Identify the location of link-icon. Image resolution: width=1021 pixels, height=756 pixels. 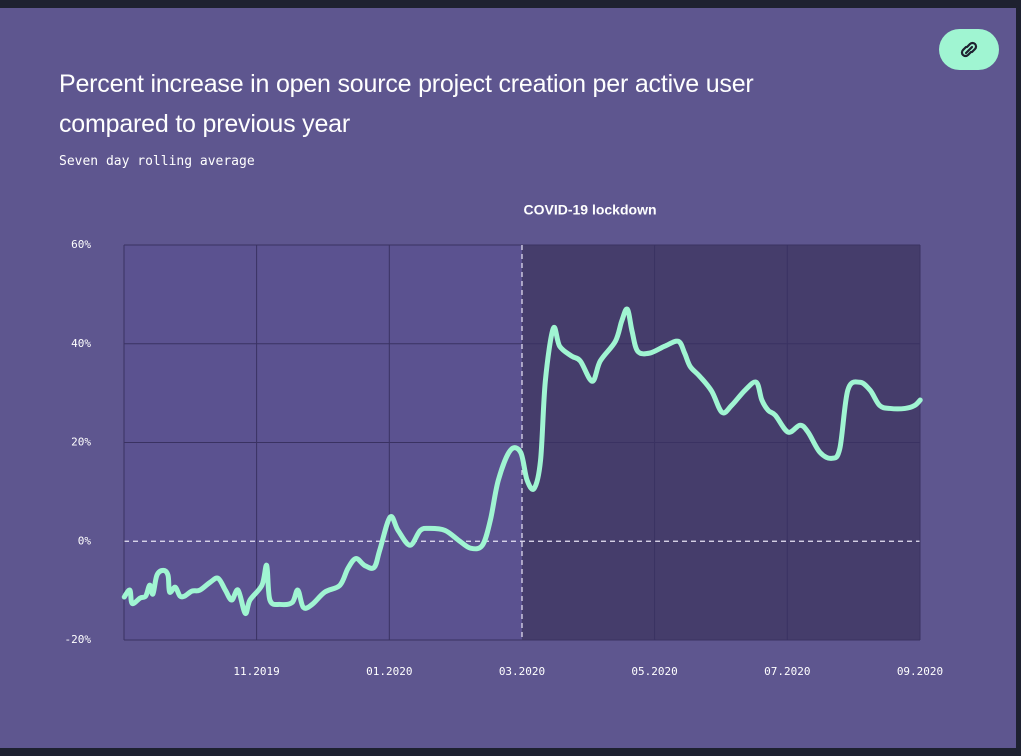
(969, 49).